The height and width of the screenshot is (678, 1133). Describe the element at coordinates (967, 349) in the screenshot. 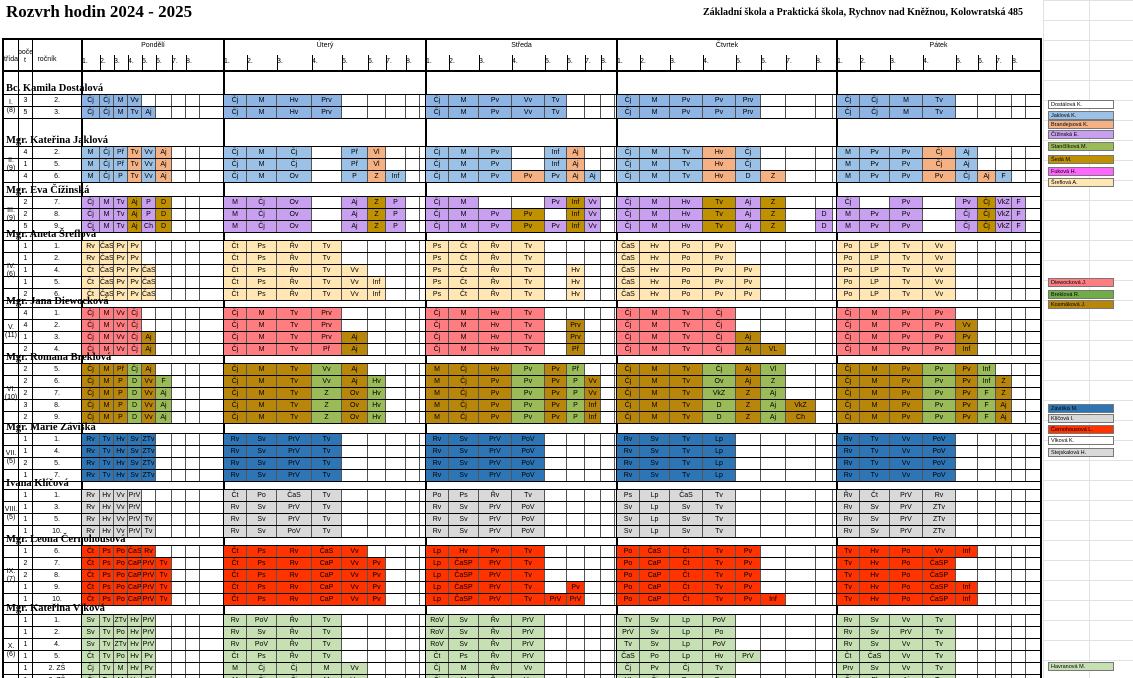

I see `lesson-cell: Inf` at that location.